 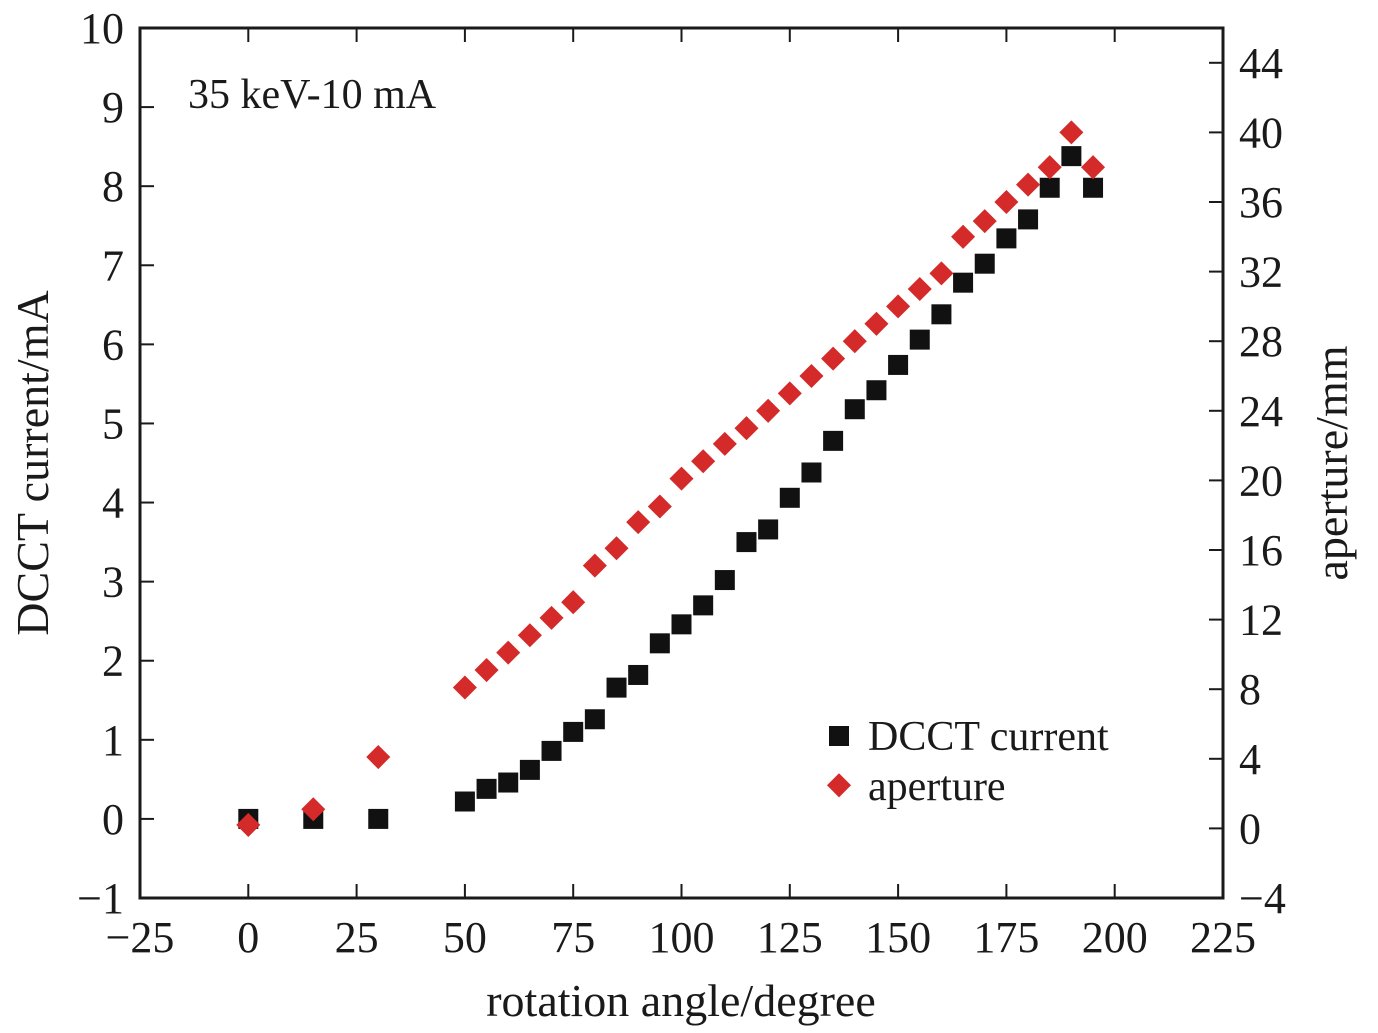 What do you see at coordinates (113, 740) in the screenshot?
I see `y-tick-label: 1` at bounding box center [113, 740].